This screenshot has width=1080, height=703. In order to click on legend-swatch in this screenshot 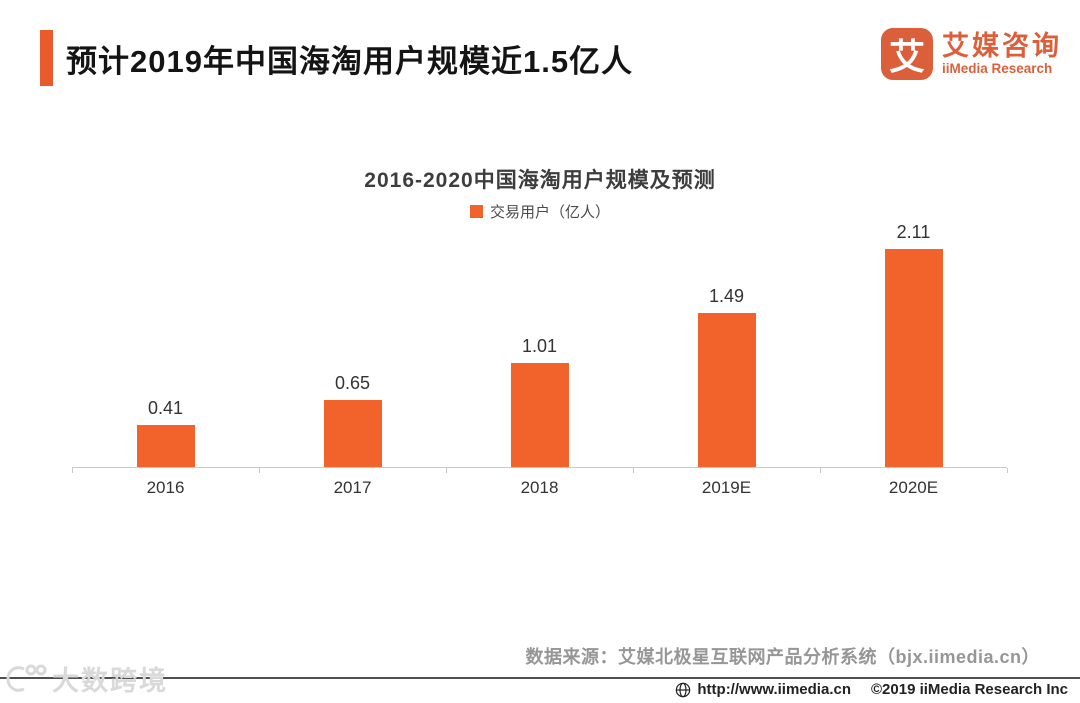, I will do `click(476, 211)`.